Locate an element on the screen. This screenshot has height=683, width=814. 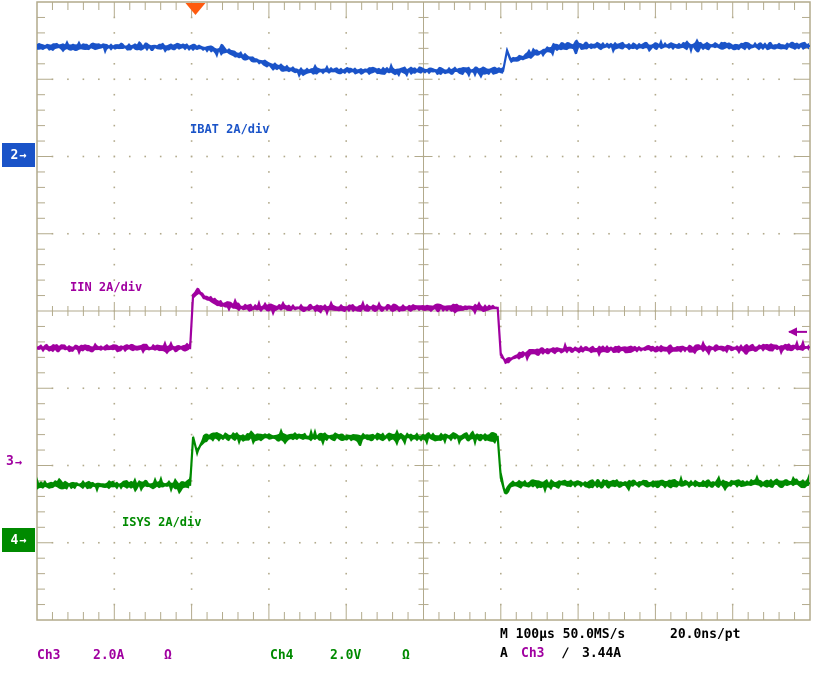
ch4-scale-readout: 2.0V is located at coordinates (346, 655).